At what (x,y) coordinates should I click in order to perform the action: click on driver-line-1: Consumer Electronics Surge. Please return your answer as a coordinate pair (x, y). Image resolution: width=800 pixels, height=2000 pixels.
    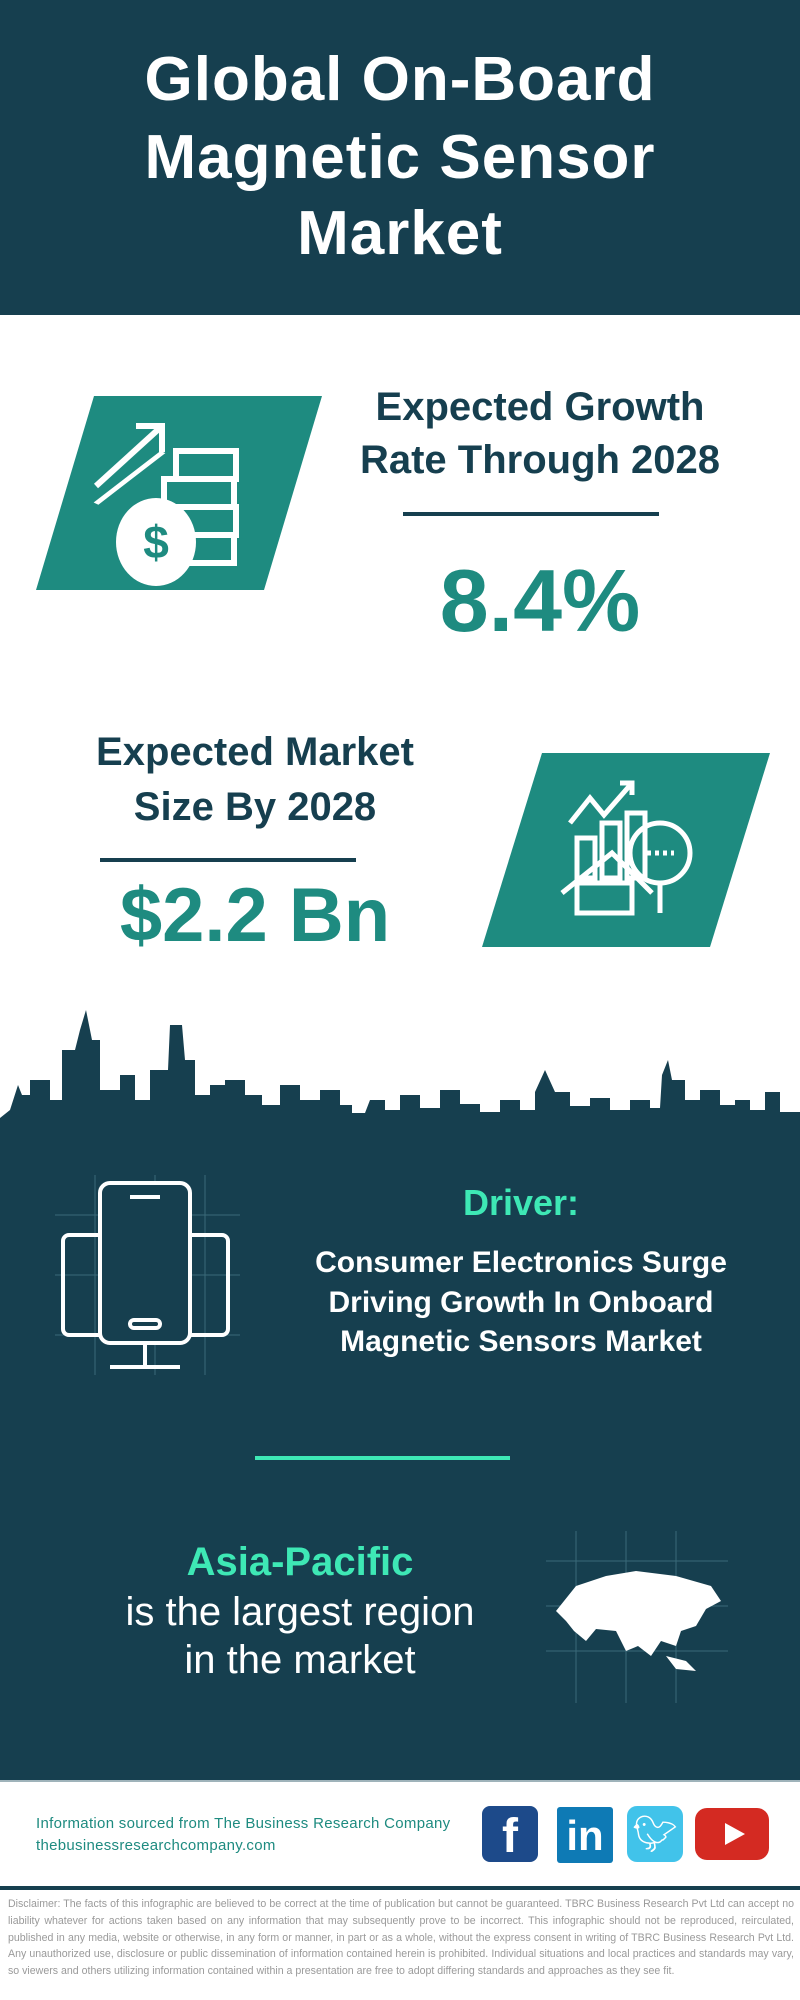
    Looking at the image, I should click on (521, 1262).